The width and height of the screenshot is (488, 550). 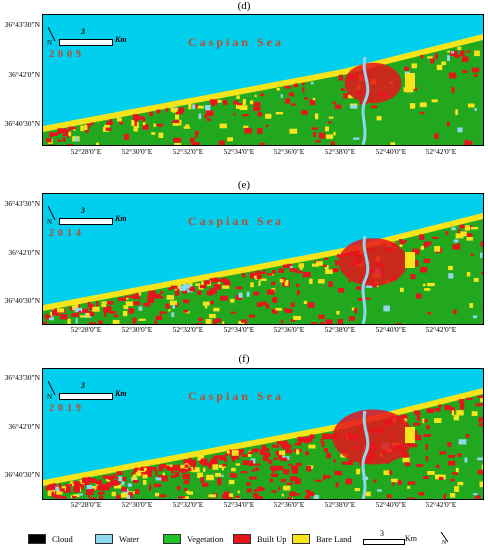 I want to click on year-label: 2019, so click(x=67, y=408).